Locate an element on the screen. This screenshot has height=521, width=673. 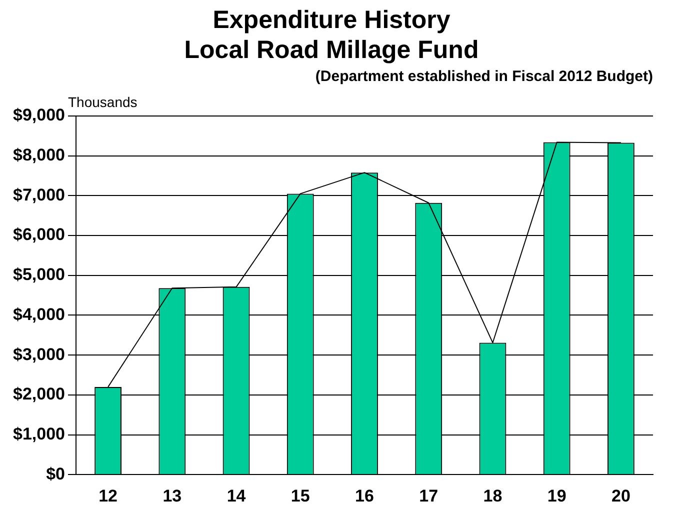
y-tick-label: $0 is located at coordinates (55, 474).